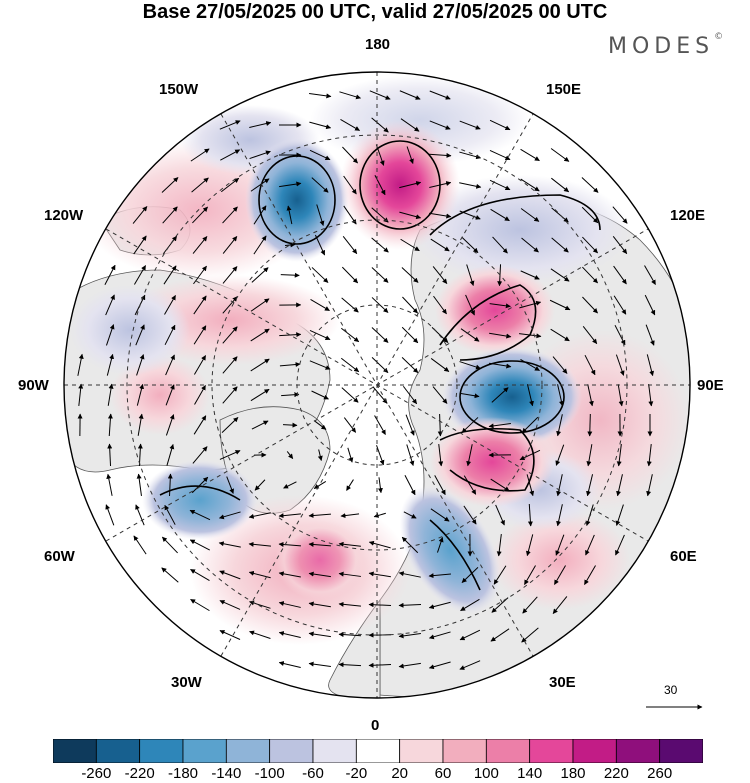  I want to click on lon-label-30w: 30W, so click(186, 682).